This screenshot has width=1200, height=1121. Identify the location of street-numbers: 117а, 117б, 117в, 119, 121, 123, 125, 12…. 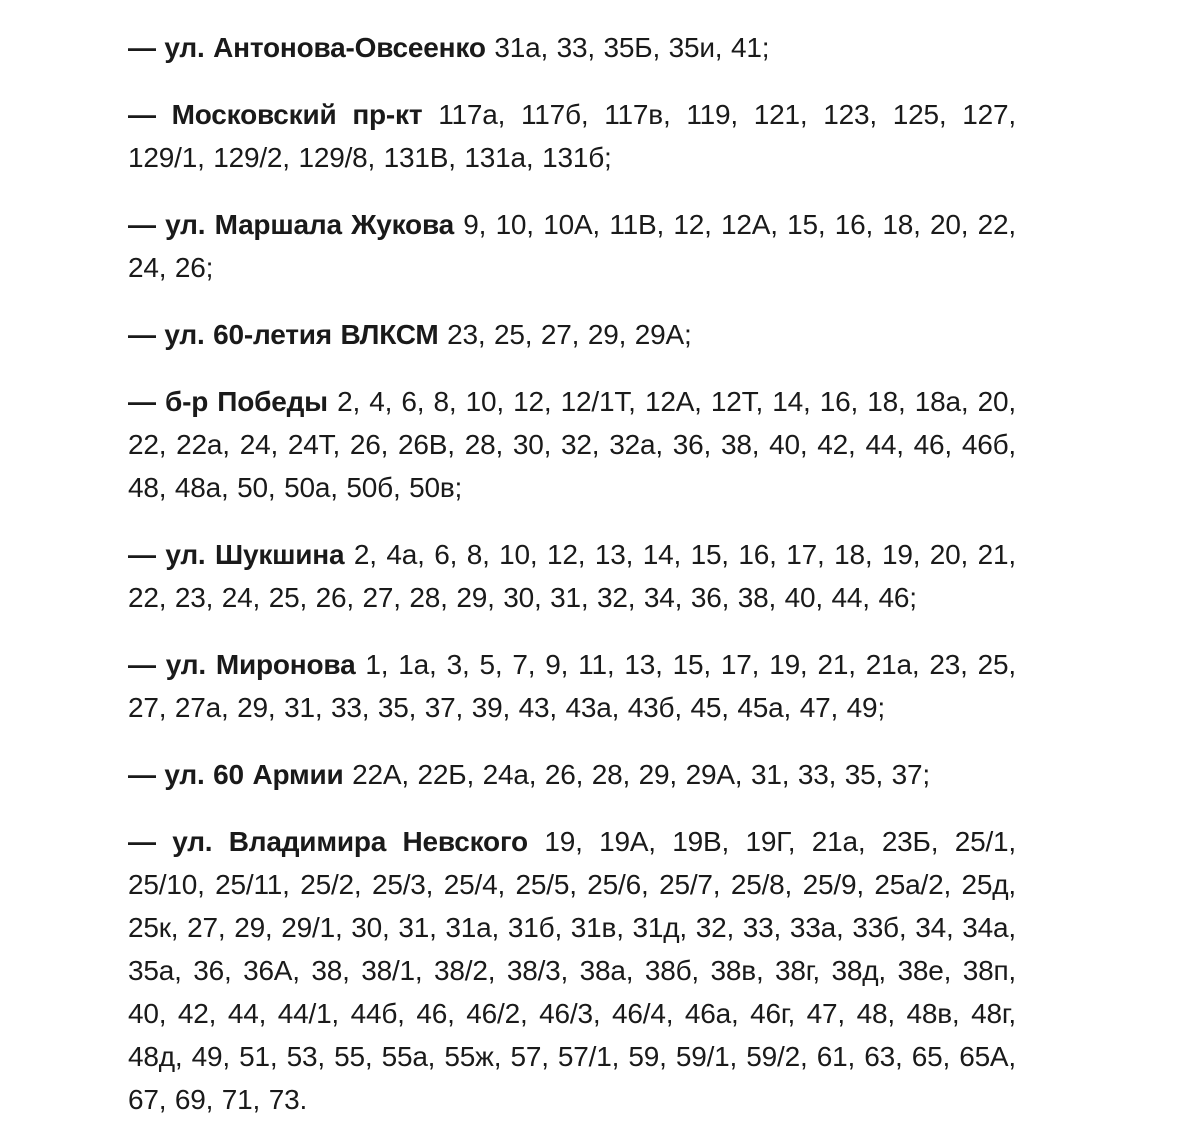
(572, 136).